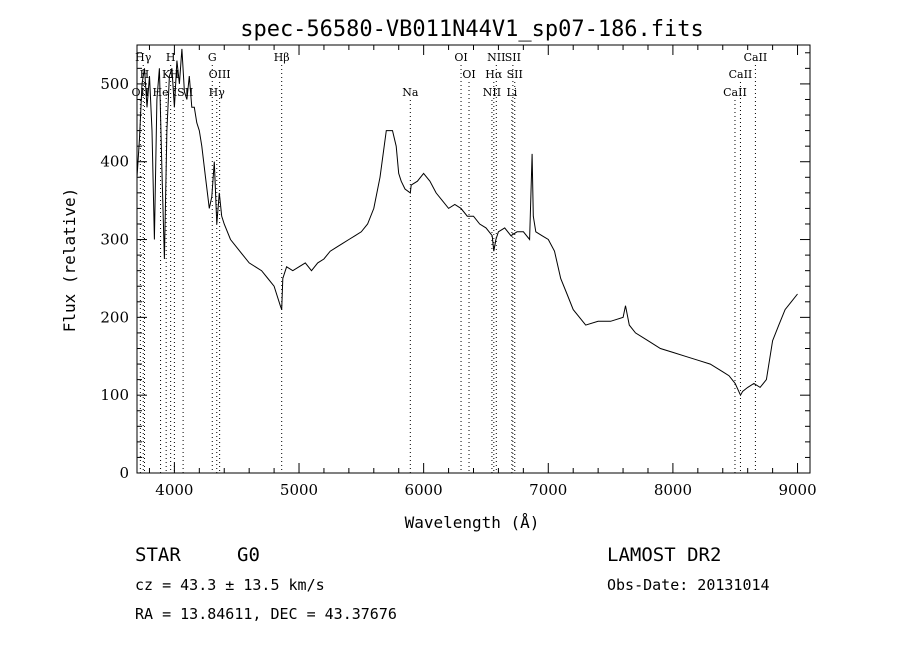 The image size is (900, 650). I want to click on chart-title: spec-56580-VB011N44V1_sp07-186.fits, so click(472, 29).